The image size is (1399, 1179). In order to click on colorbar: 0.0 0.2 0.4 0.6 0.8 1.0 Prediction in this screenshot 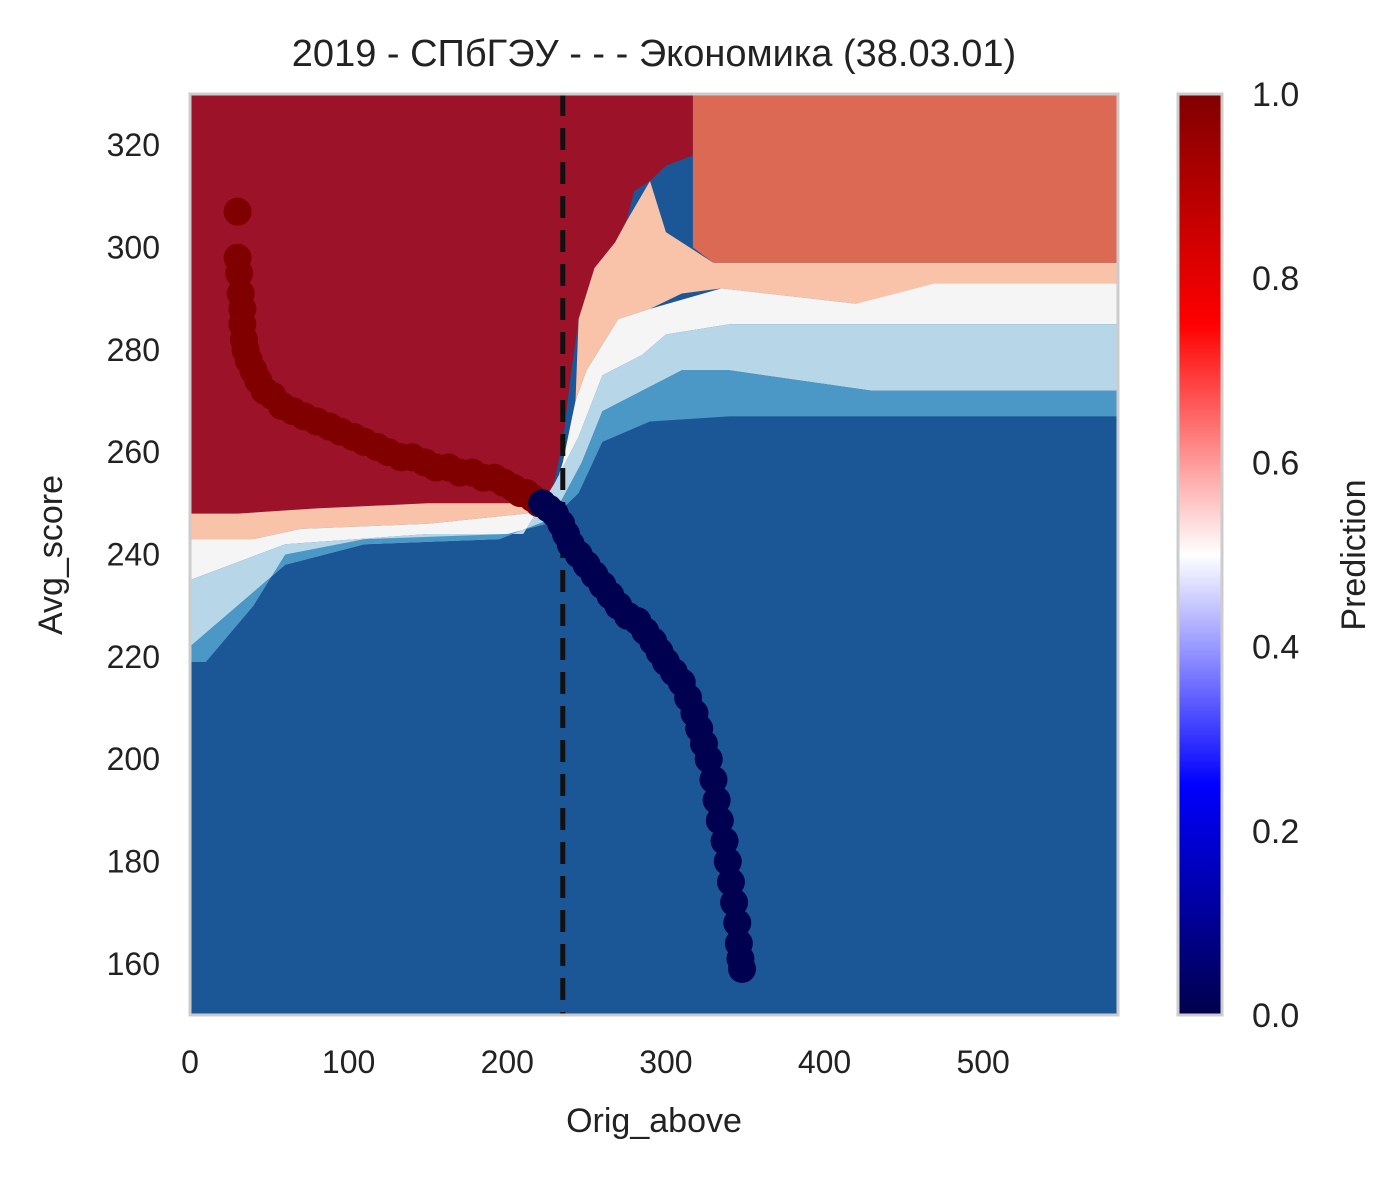, I will do `click(1274, 555)`.